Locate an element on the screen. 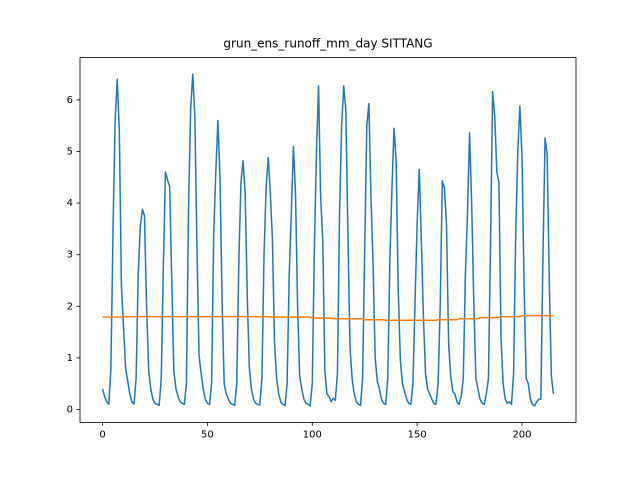 This screenshot has width=640, height=480. y-tick-label: 0 is located at coordinates (70, 410).